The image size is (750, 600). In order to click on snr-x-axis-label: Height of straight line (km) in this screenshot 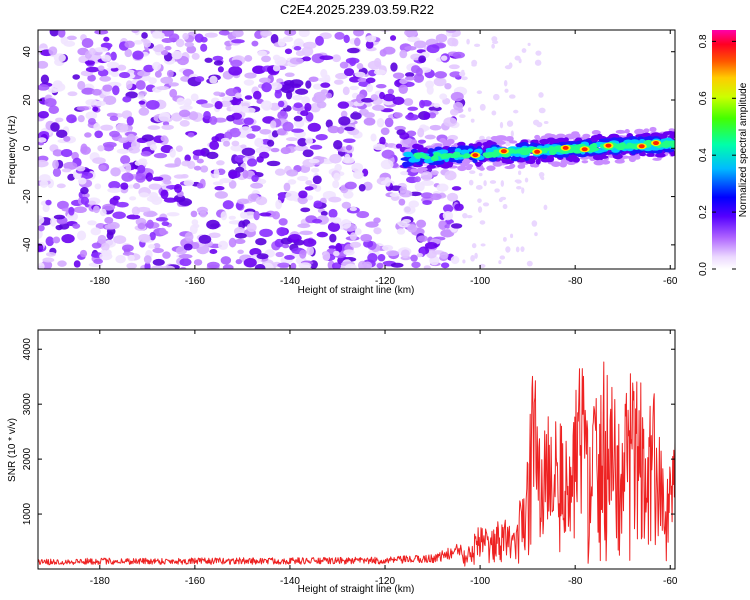, I will do `click(356, 589)`.